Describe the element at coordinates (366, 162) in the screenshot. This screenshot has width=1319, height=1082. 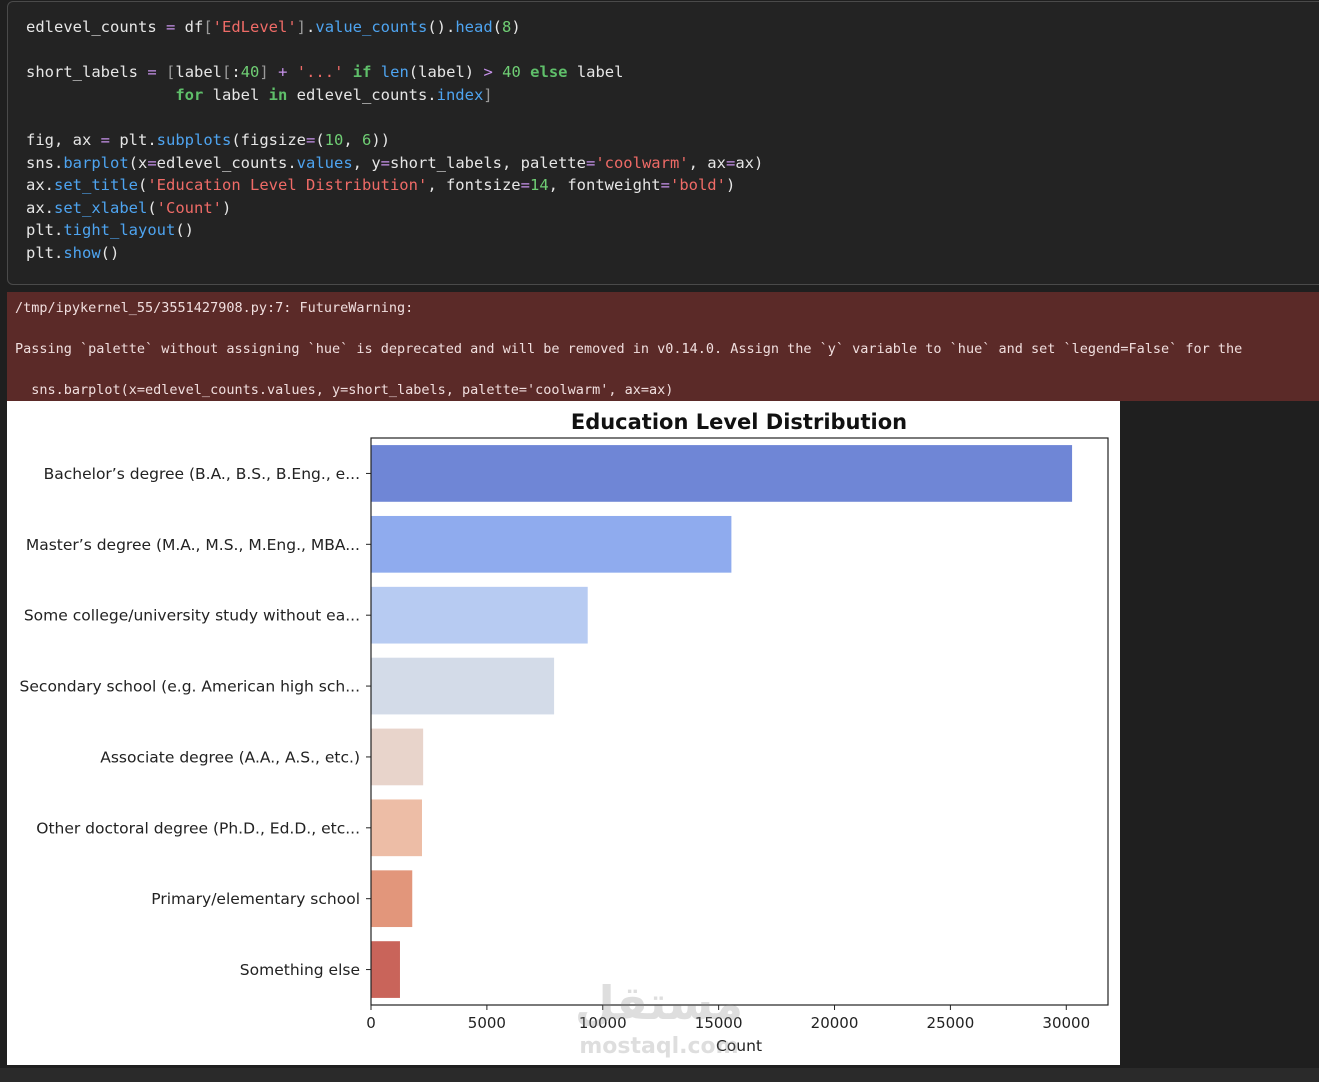
I see `code-token: , y` at that location.